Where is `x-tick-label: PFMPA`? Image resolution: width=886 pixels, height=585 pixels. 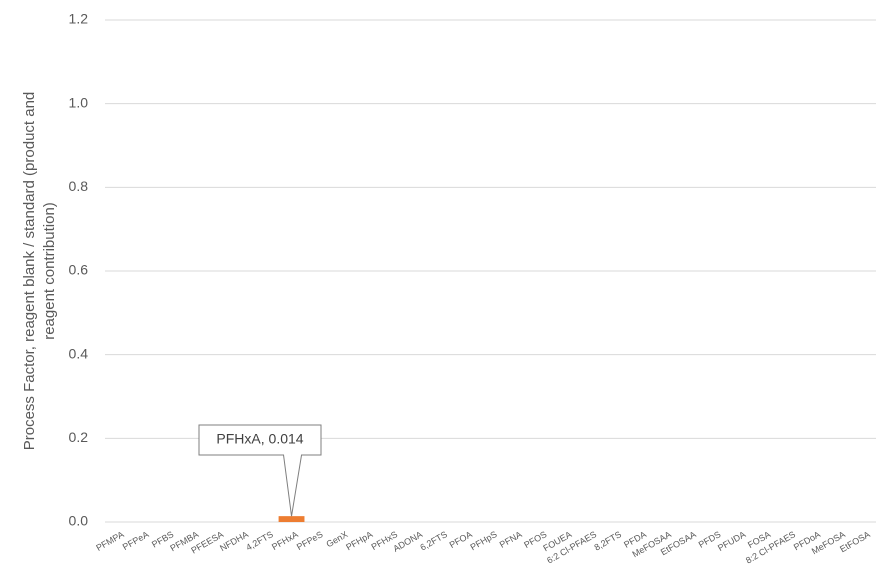
x-tick-label: PFMPA is located at coordinates (109, 541).